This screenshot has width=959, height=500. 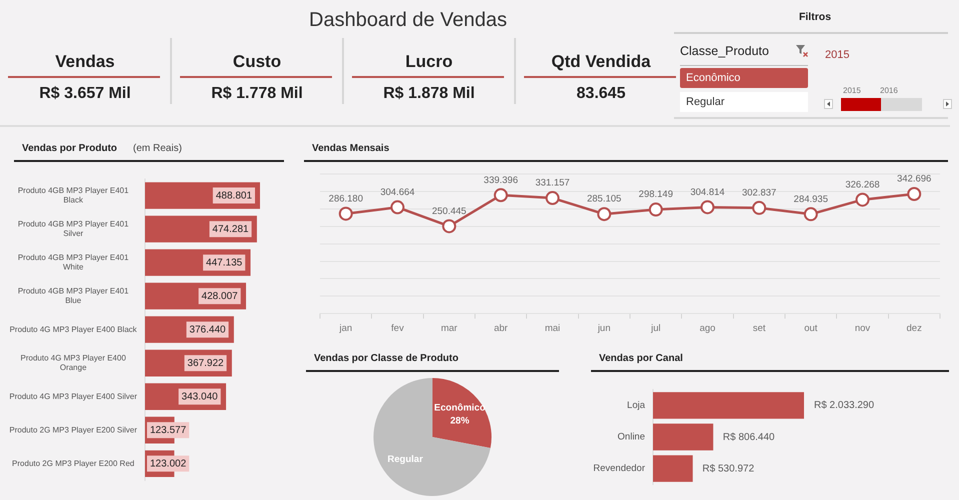 What do you see at coordinates (168, 430) in the screenshot?
I see `data-label: 123.577` at bounding box center [168, 430].